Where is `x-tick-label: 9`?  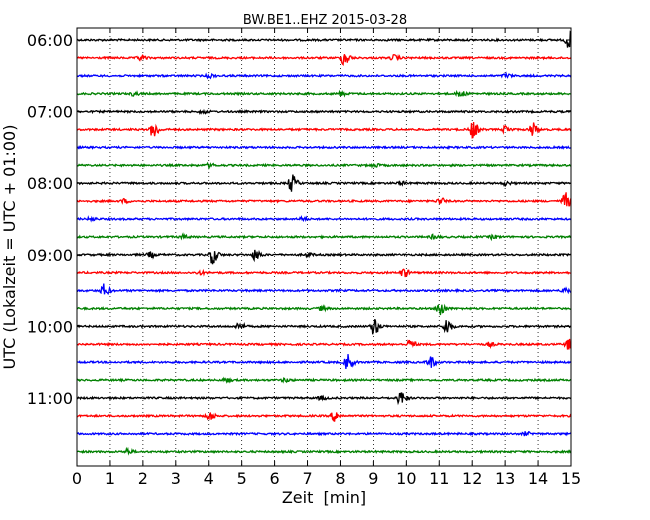
x-tick-label: 9 is located at coordinates (373, 478).